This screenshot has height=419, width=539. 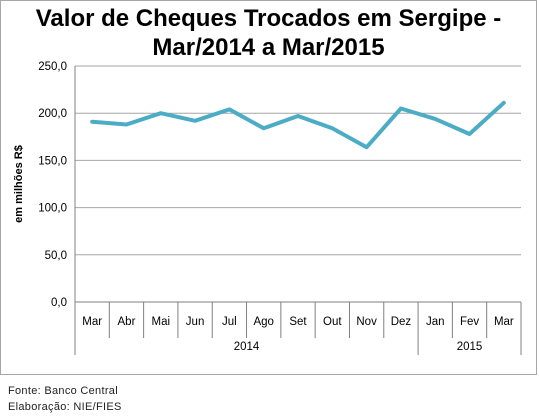 What do you see at coordinates (247, 347) in the screenshot?
I see `x-year-label: 2014` at bounding box center [247, 347].